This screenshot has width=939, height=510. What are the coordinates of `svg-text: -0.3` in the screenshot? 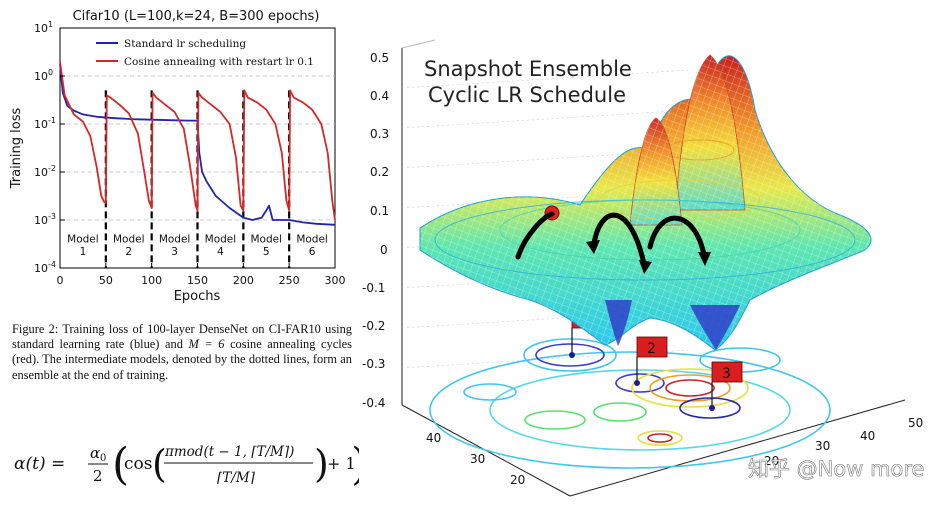 It's located at (373, 364).